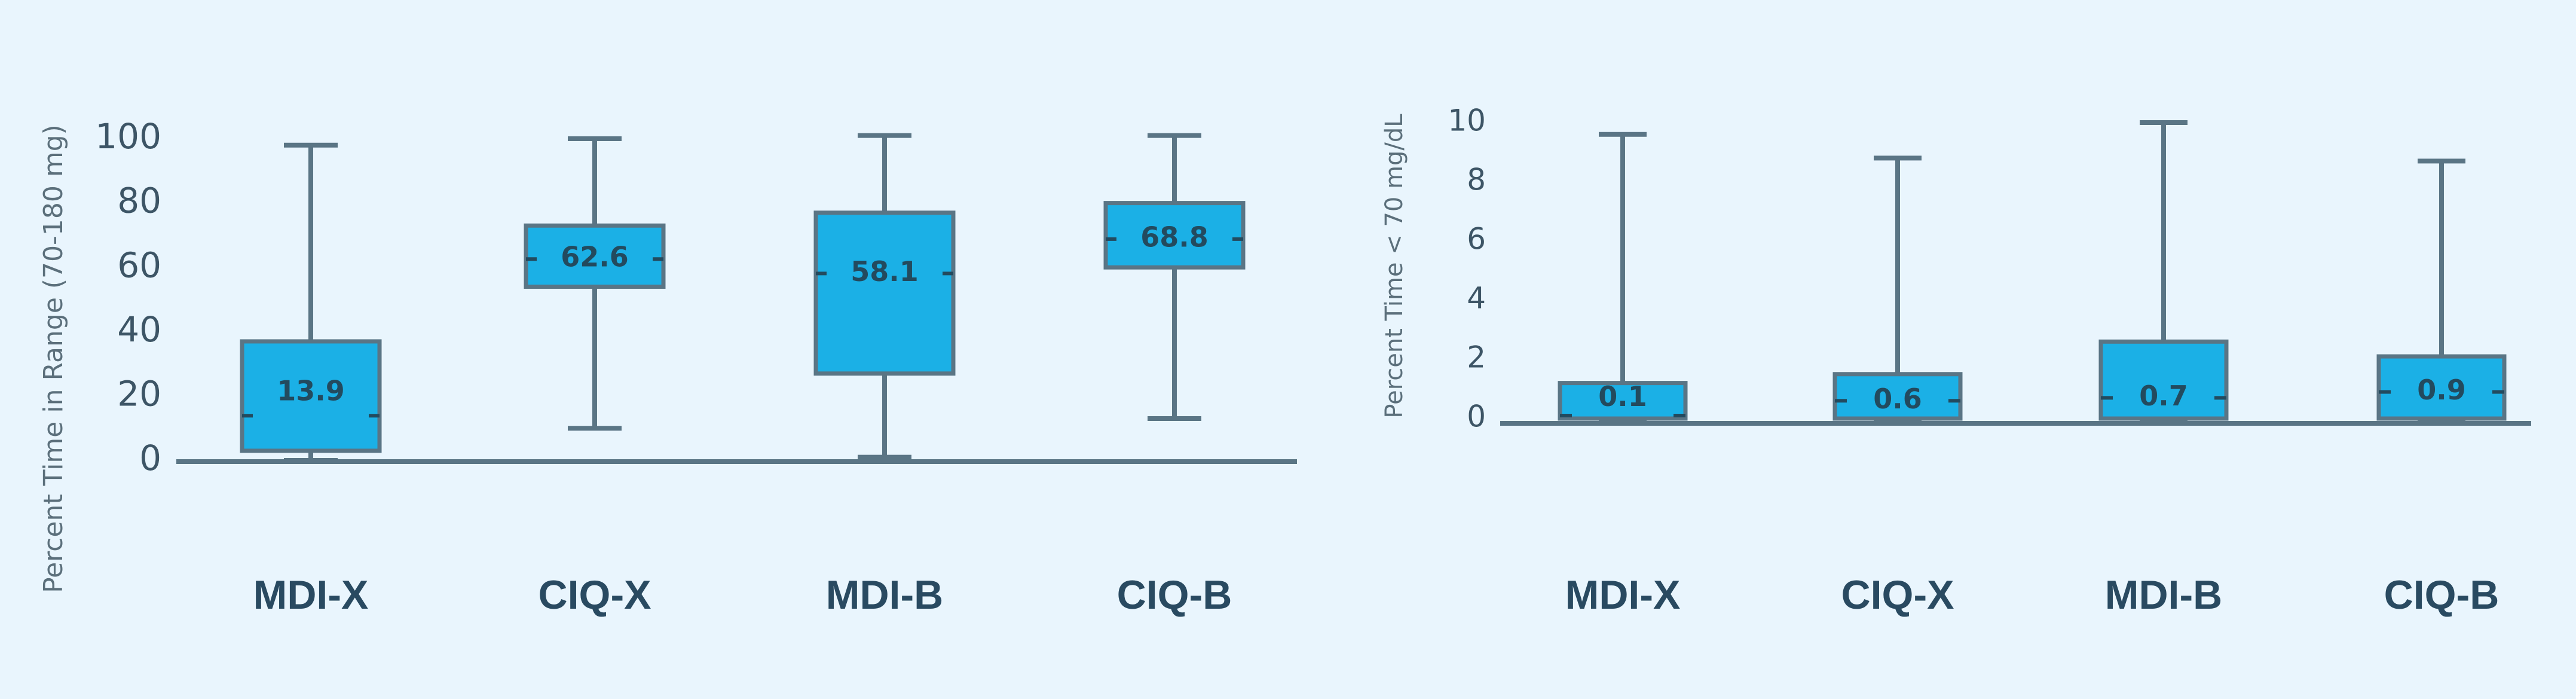  What do you see at coordinates (139, 265) in the screenshot?
I see `y-tick-label: 60` at bounding box center [139, 265].